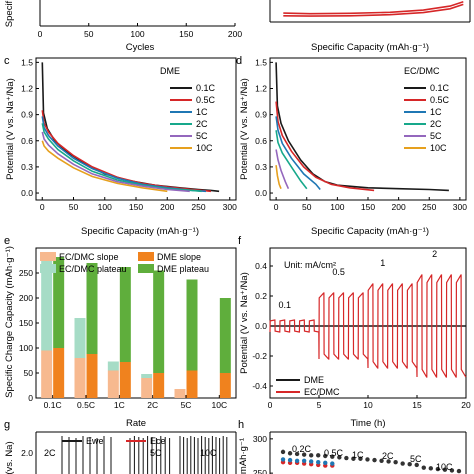  Describe the element at coordinates (373, 9) in the screenshot. I see `panel-b-series` at that location.